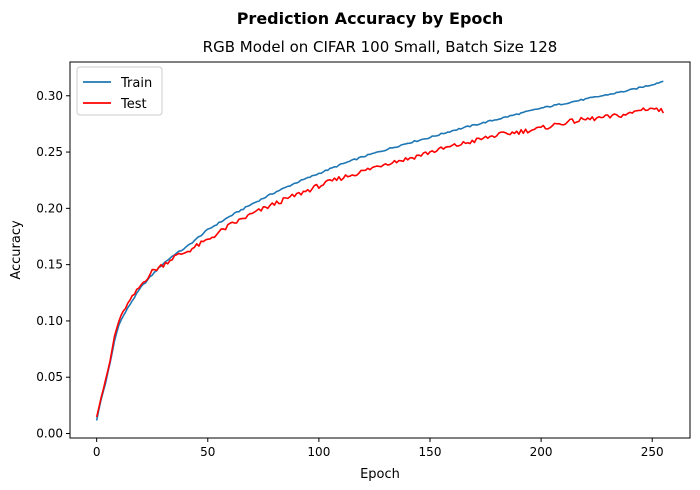  Describe the element at coordinates (136, 83) in the screenshot. I see `legend-label-train: Train` at that location.